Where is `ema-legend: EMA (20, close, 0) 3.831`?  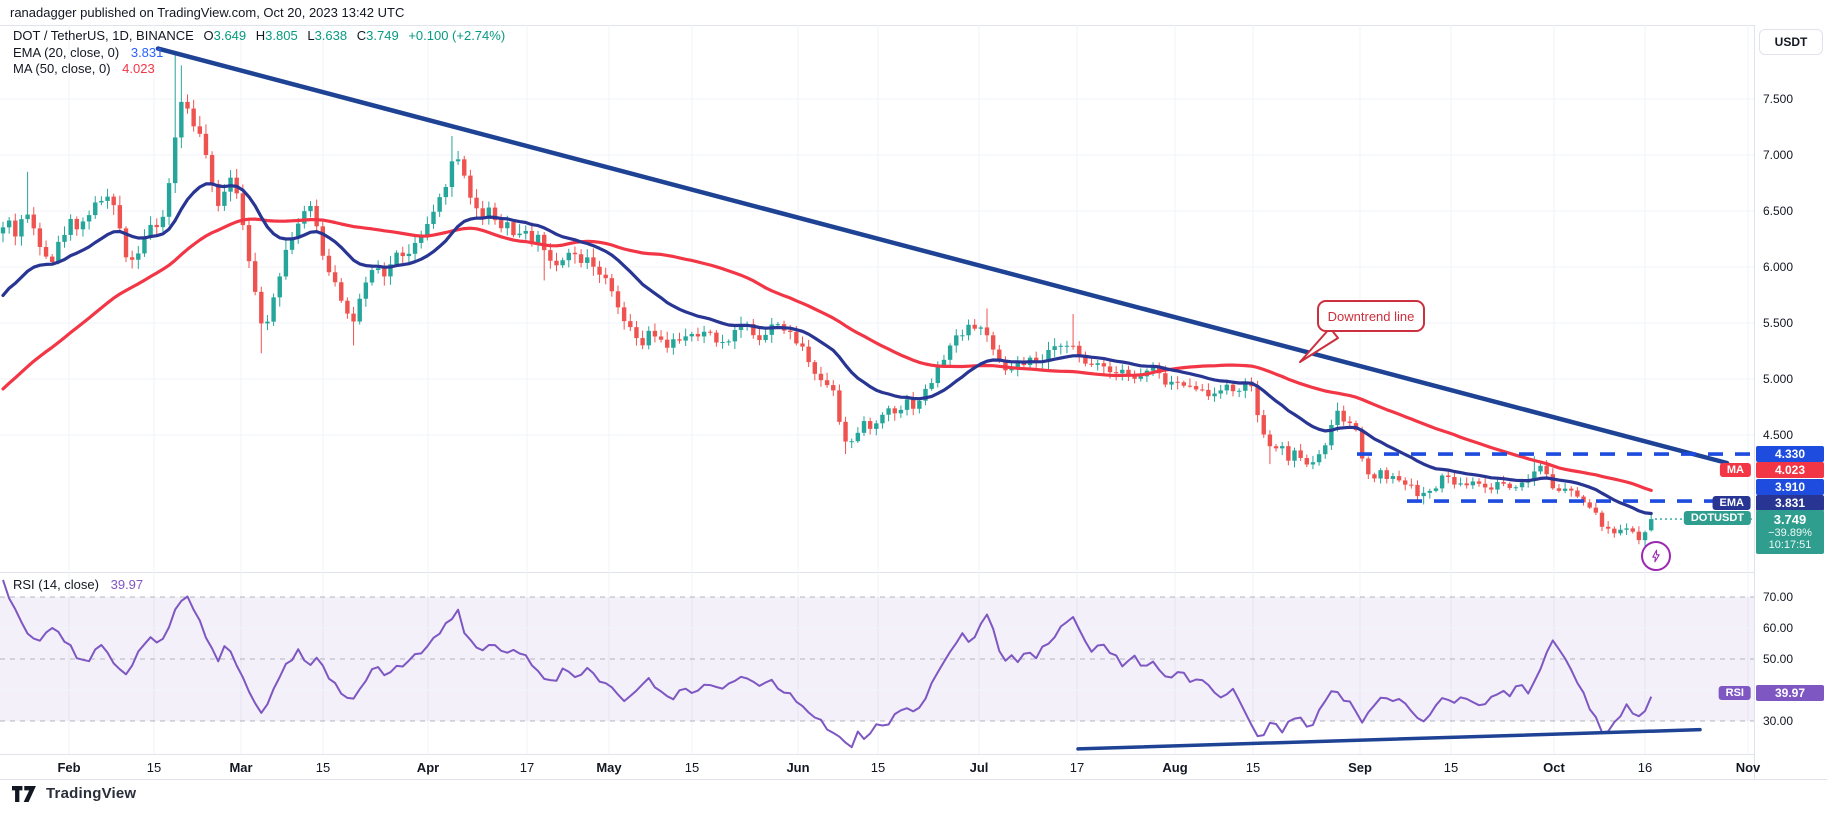 ema-legend: EMA (20, close, 0) 3.831 is located at coordinates (88, 52).